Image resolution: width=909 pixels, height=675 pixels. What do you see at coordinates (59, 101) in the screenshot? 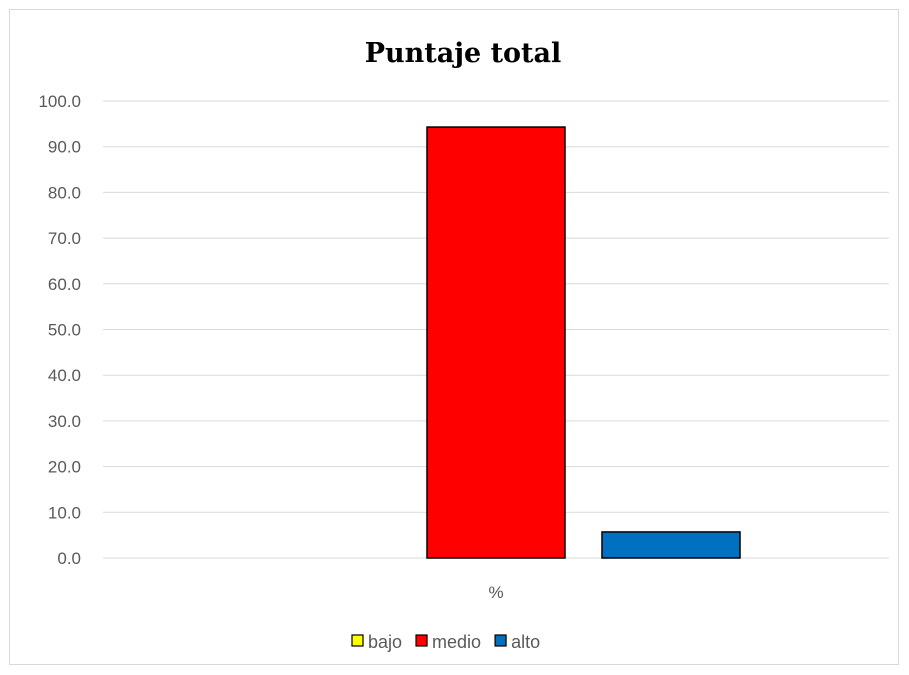
I see `y-tick-label: 100.0` at bounding box center [59, 101].